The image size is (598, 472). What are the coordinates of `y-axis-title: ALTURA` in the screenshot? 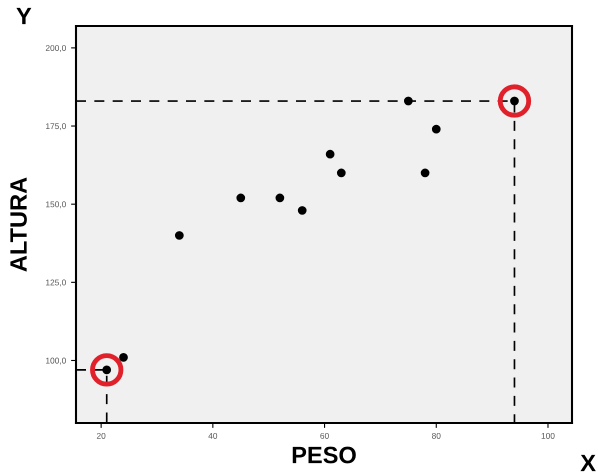 It's located at (18, 224).